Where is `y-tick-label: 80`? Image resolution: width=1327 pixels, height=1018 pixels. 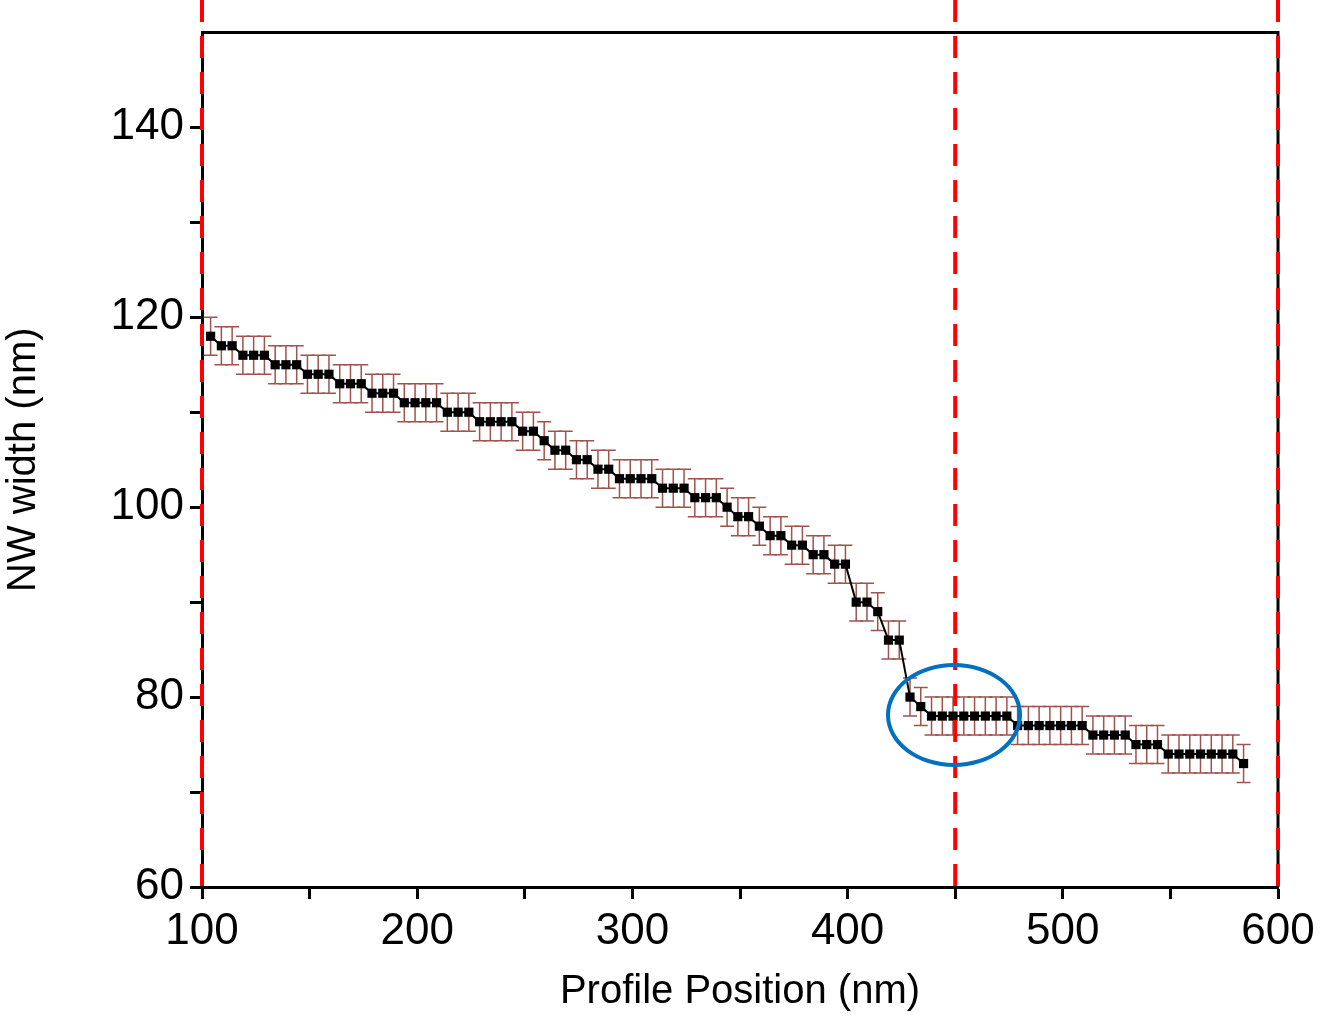 y-tick-label: 80 is located at coordinates (159, 694).